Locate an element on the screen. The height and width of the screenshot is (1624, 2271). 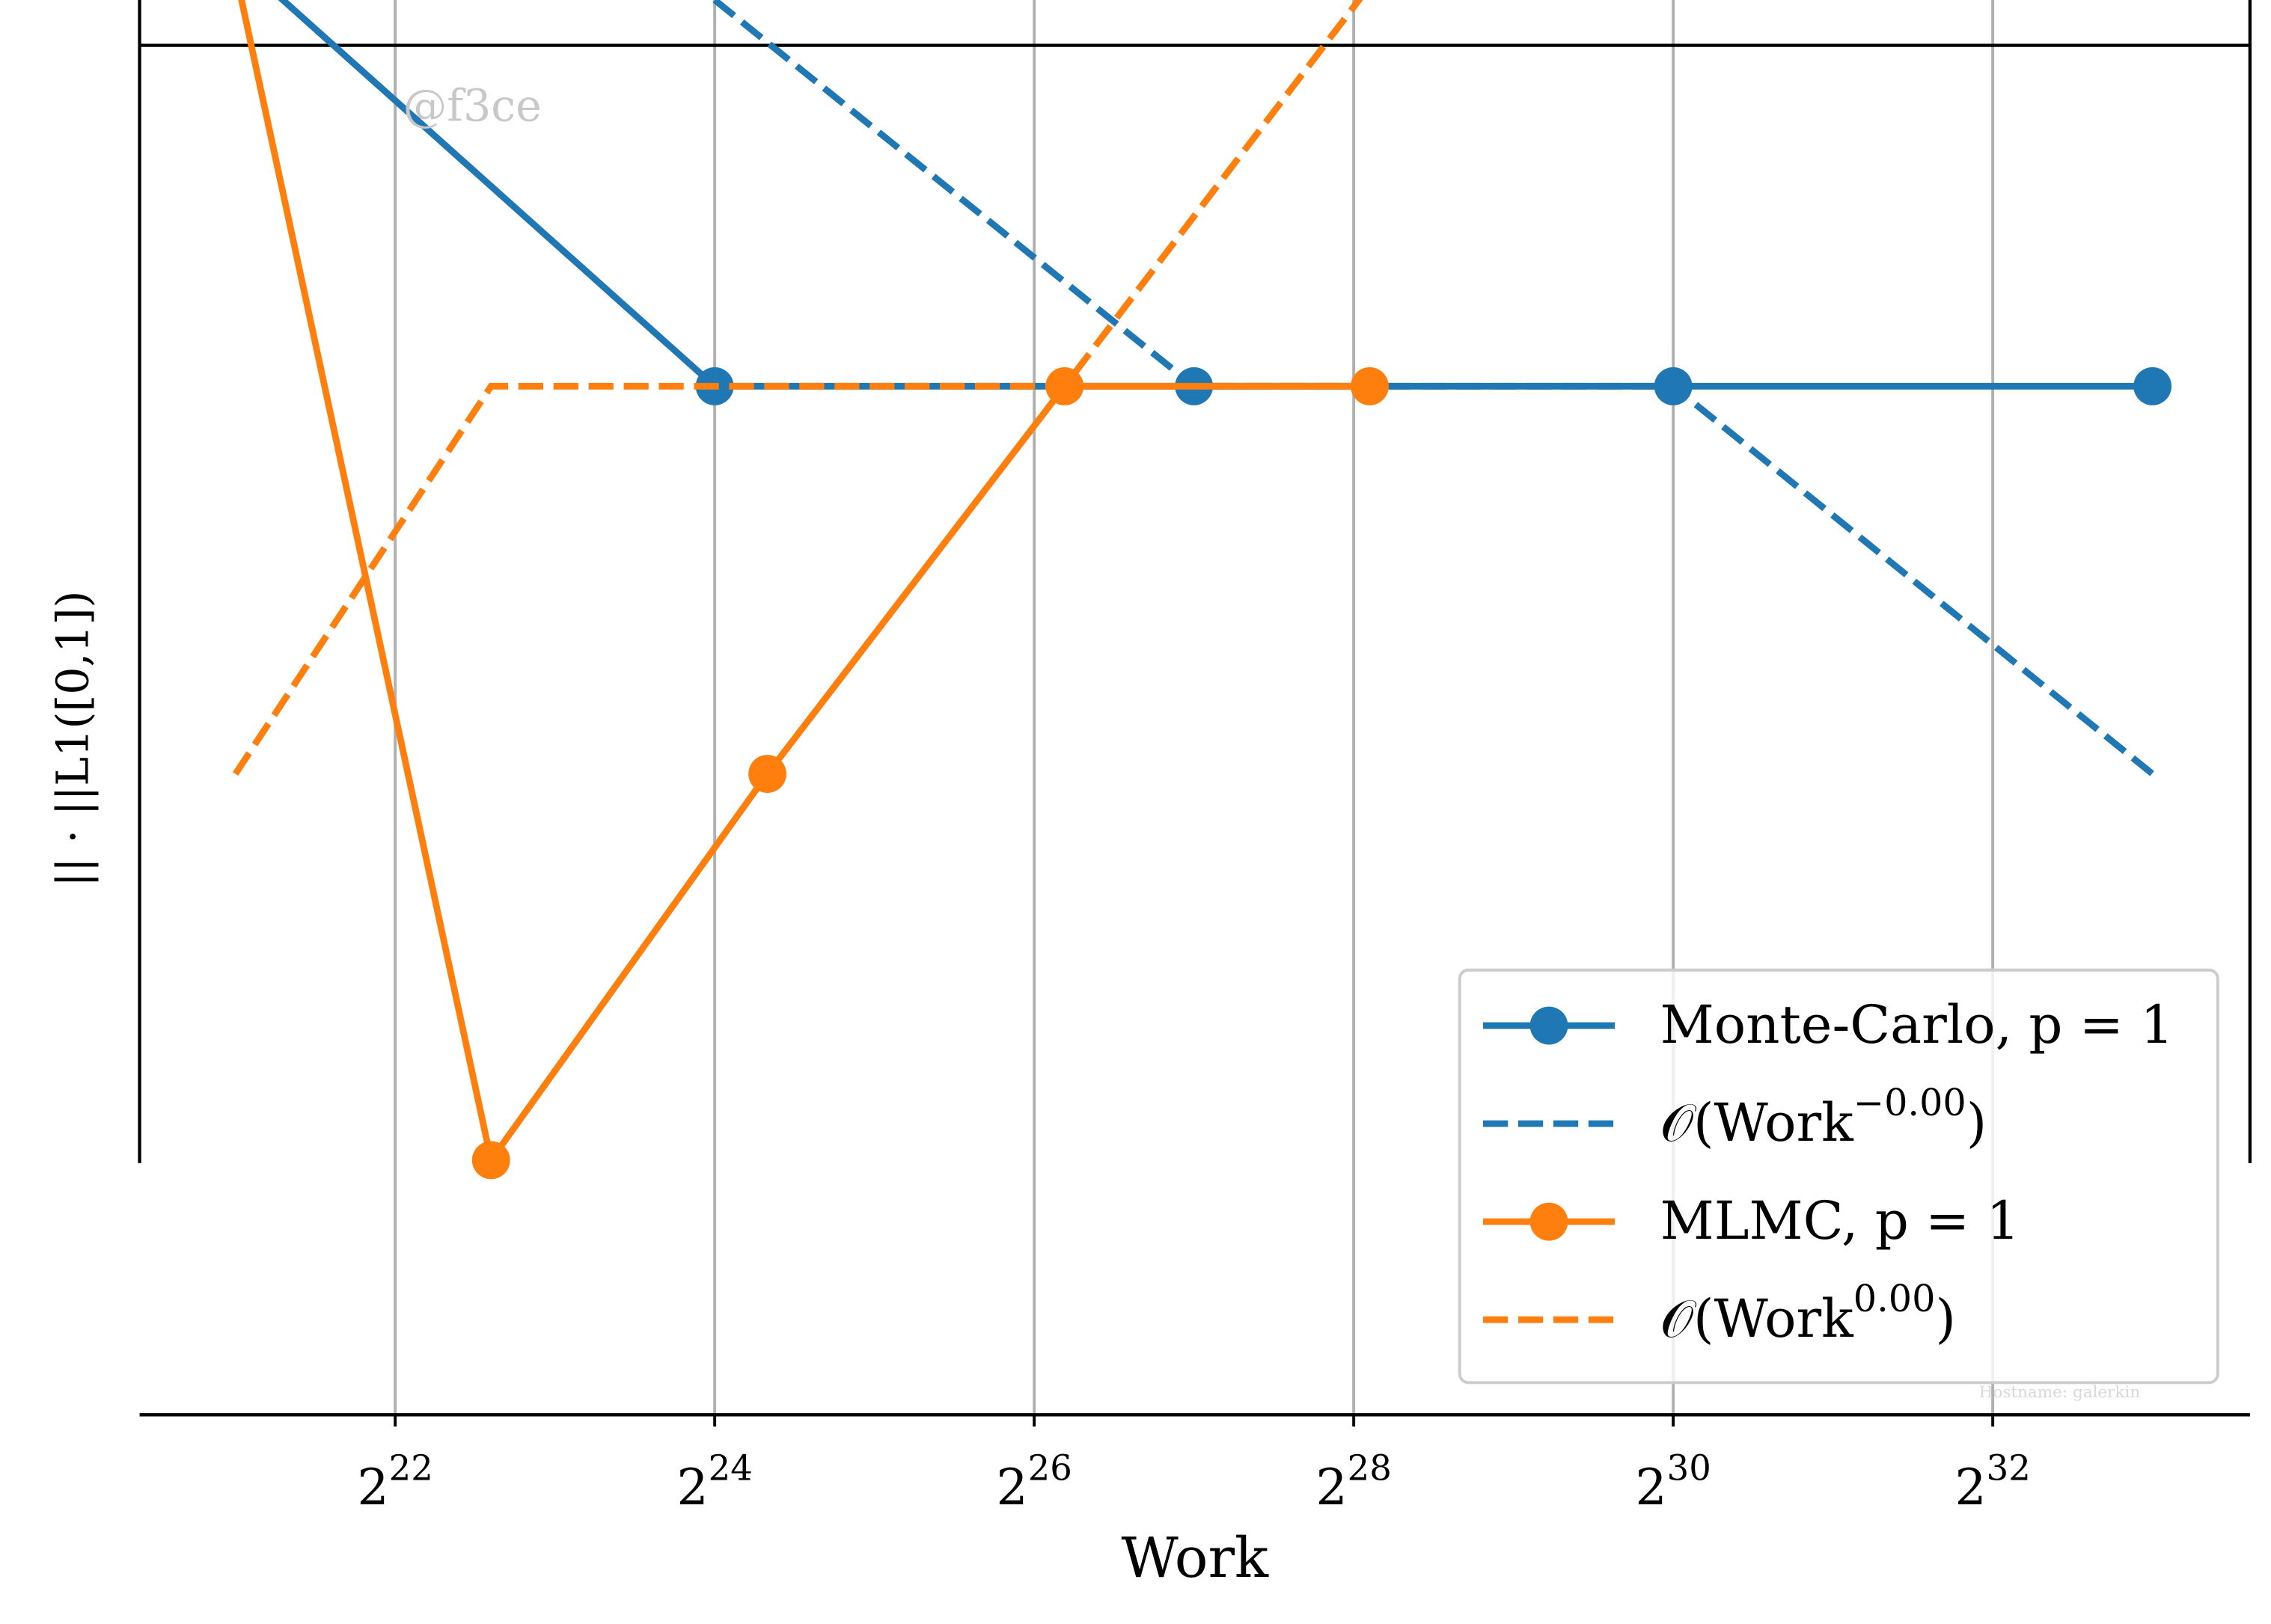
x-tick-label: 228​ is located at coordinates (1353, 1481).